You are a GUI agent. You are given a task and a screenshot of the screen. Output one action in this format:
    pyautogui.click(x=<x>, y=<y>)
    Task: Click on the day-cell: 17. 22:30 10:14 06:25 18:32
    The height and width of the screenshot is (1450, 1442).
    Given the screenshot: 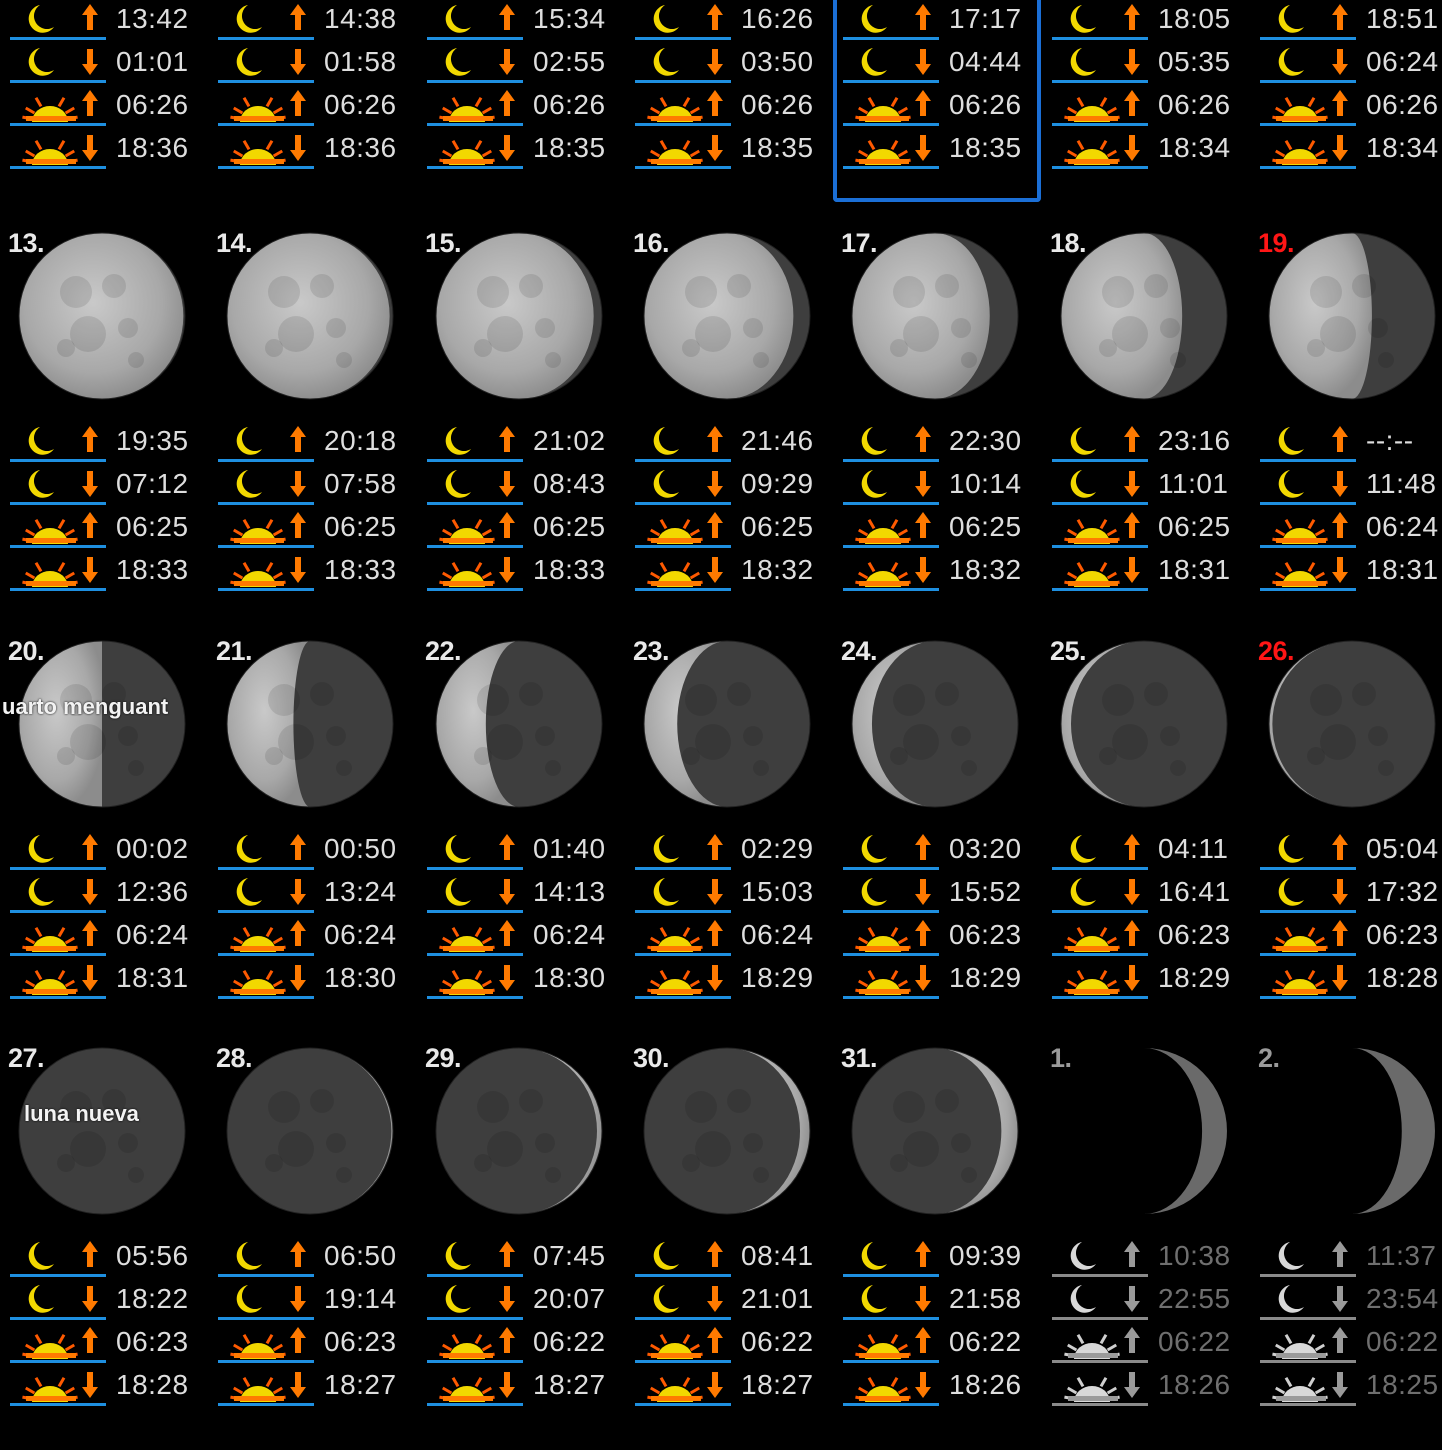 What is the action you would take?
    pyautogui.click(x=937, y=431)
    